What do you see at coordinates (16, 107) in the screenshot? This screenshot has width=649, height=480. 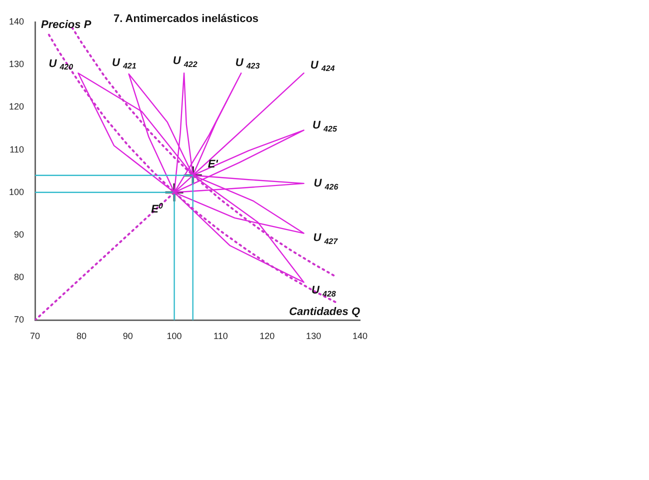 I see `y-tick-label: 120` at bounding box center [16, 107].